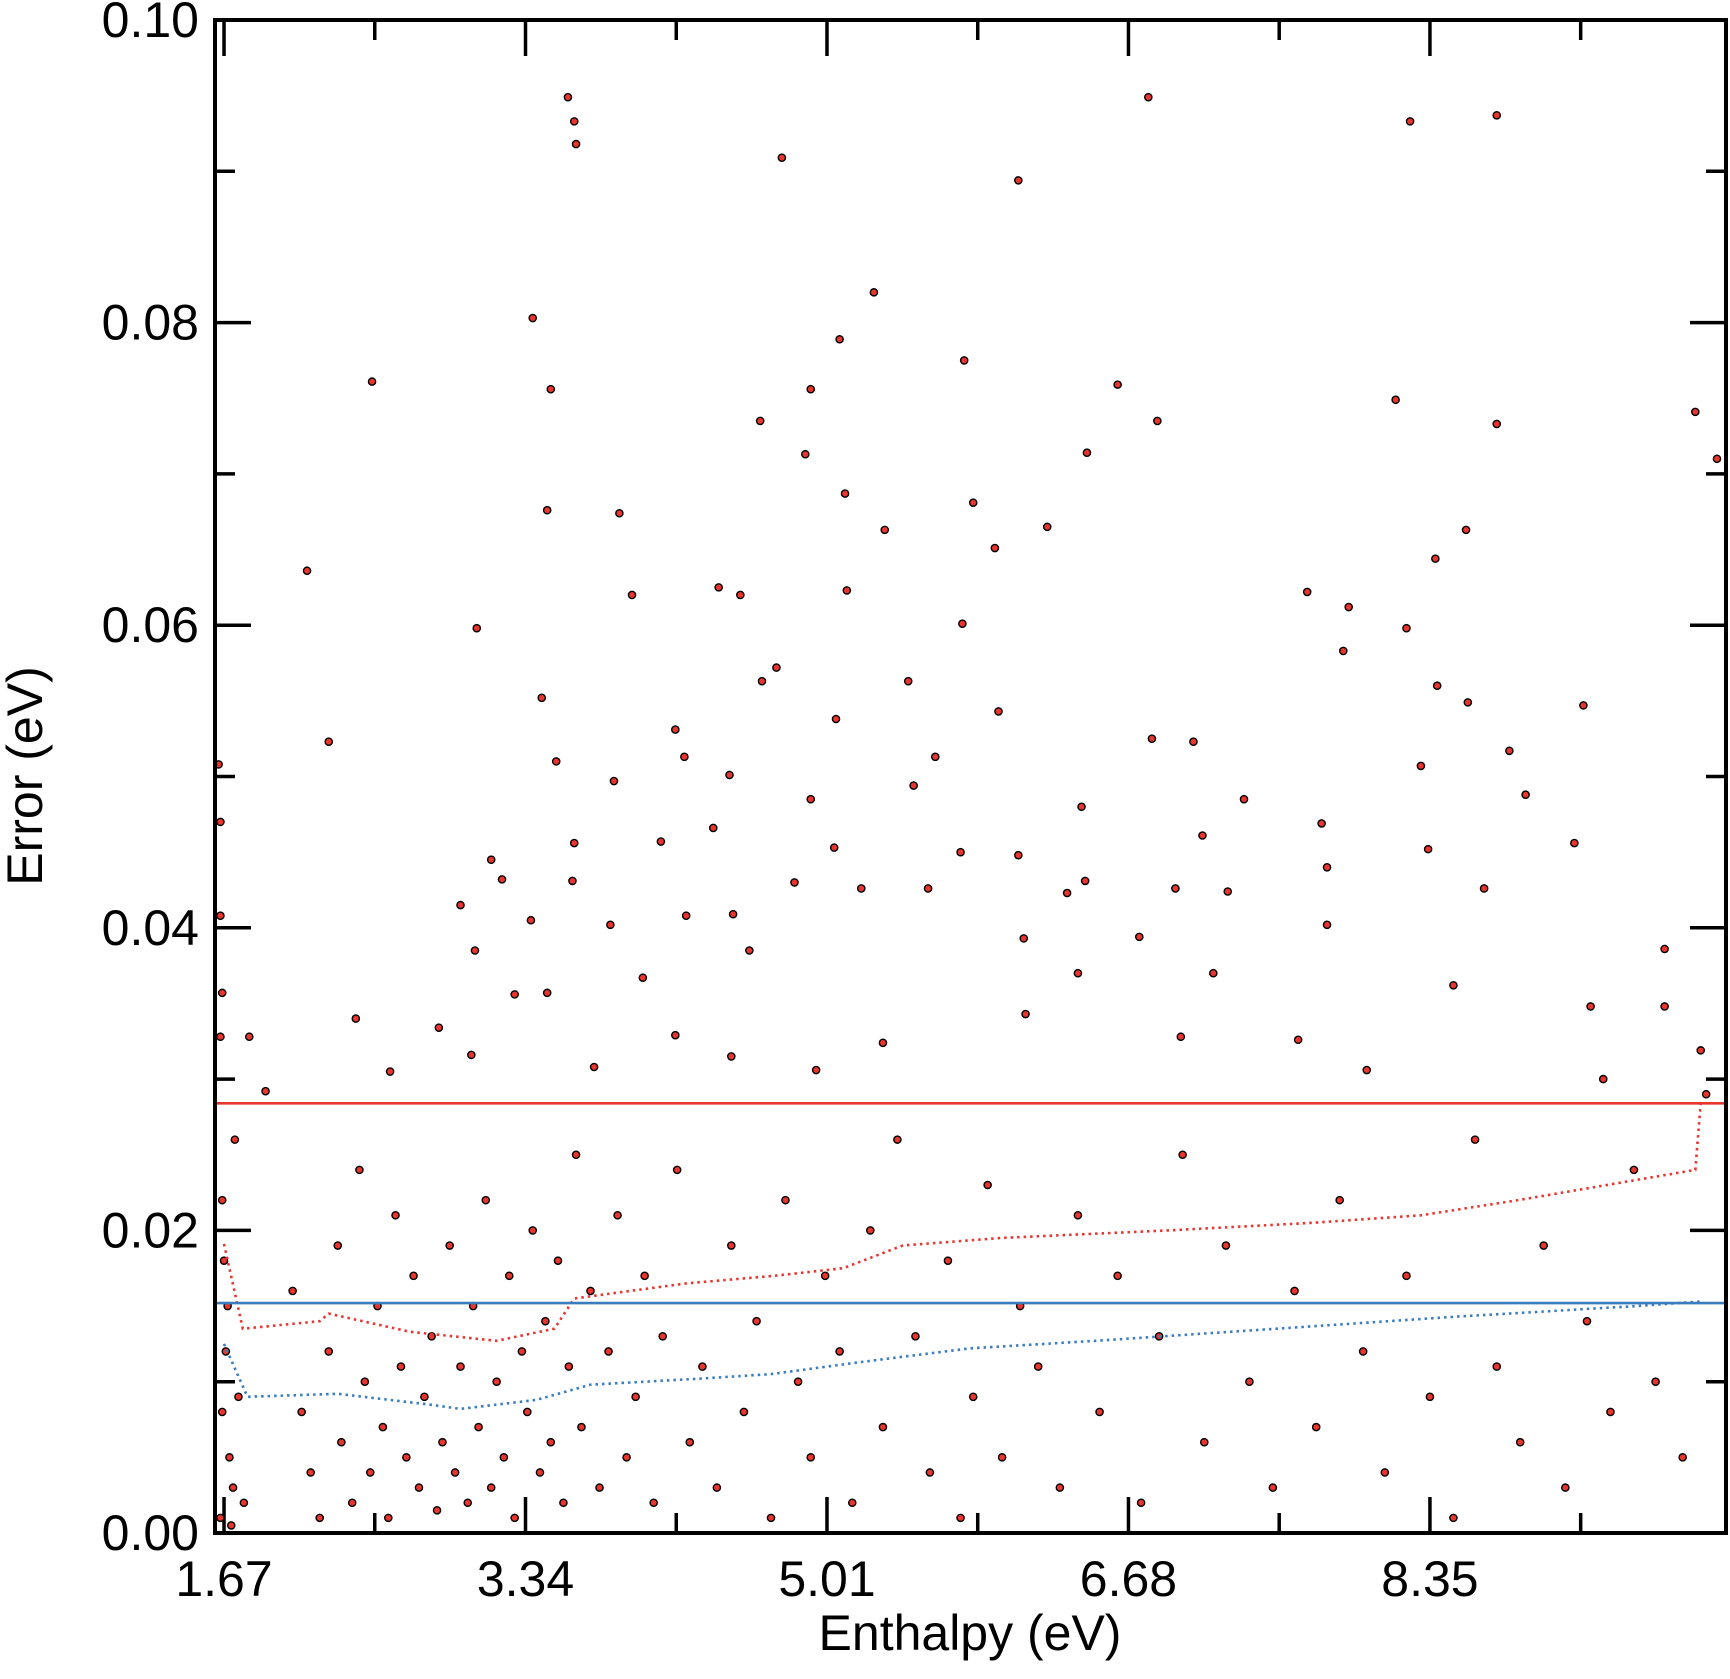 This screenshot has height=1679, width=1730. I want to click on y-tick-label: 0.04, so click(150, 928).